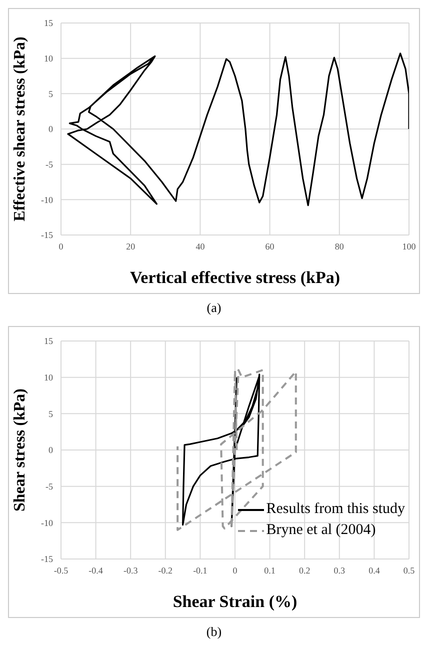 The image size is (428, 652). I want to click on text: (a), so click(214, 308).